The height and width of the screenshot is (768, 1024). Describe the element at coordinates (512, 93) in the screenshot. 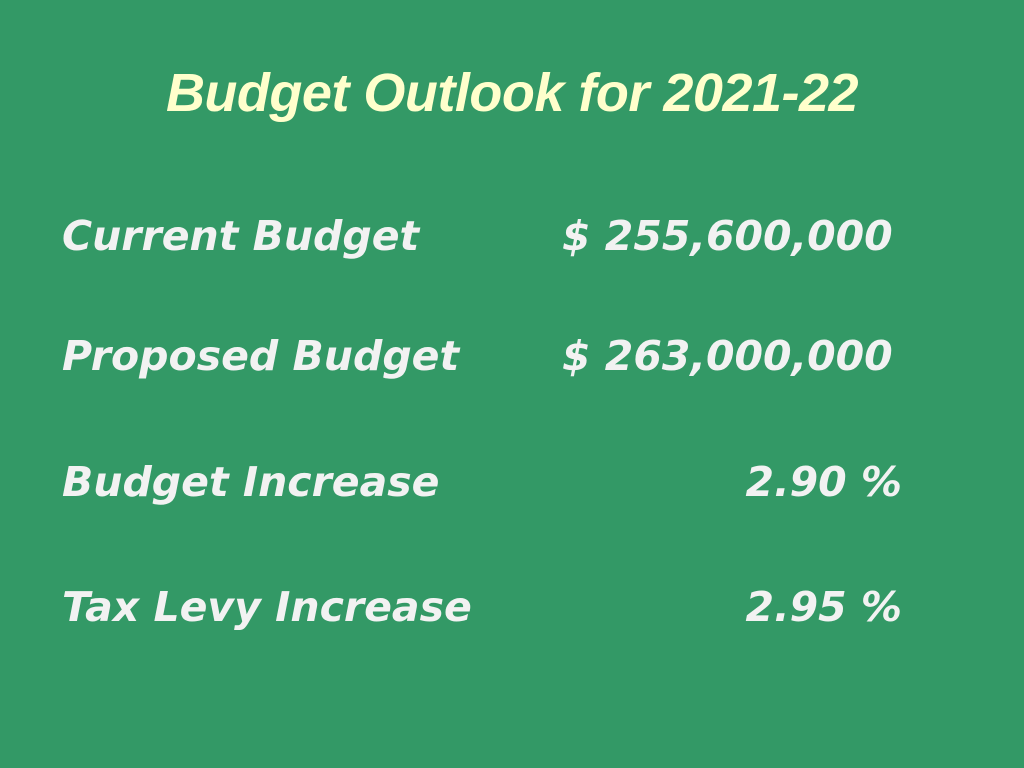

I see `slide-title: Budget Outlook for 2021-22` at that location.